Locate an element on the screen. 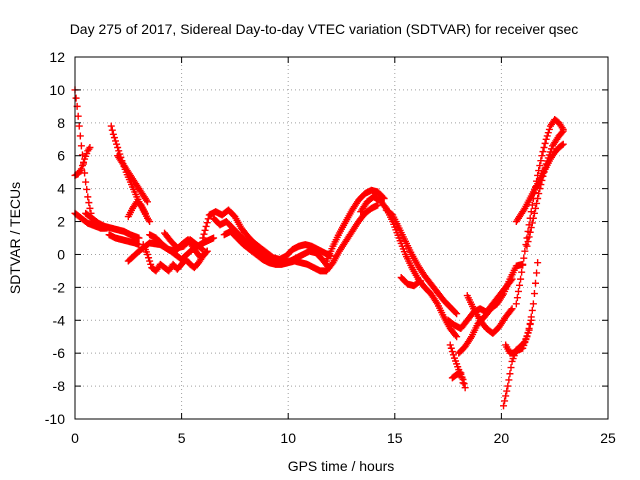  x-tick-label: 0 is located at coordinates (75, 438).